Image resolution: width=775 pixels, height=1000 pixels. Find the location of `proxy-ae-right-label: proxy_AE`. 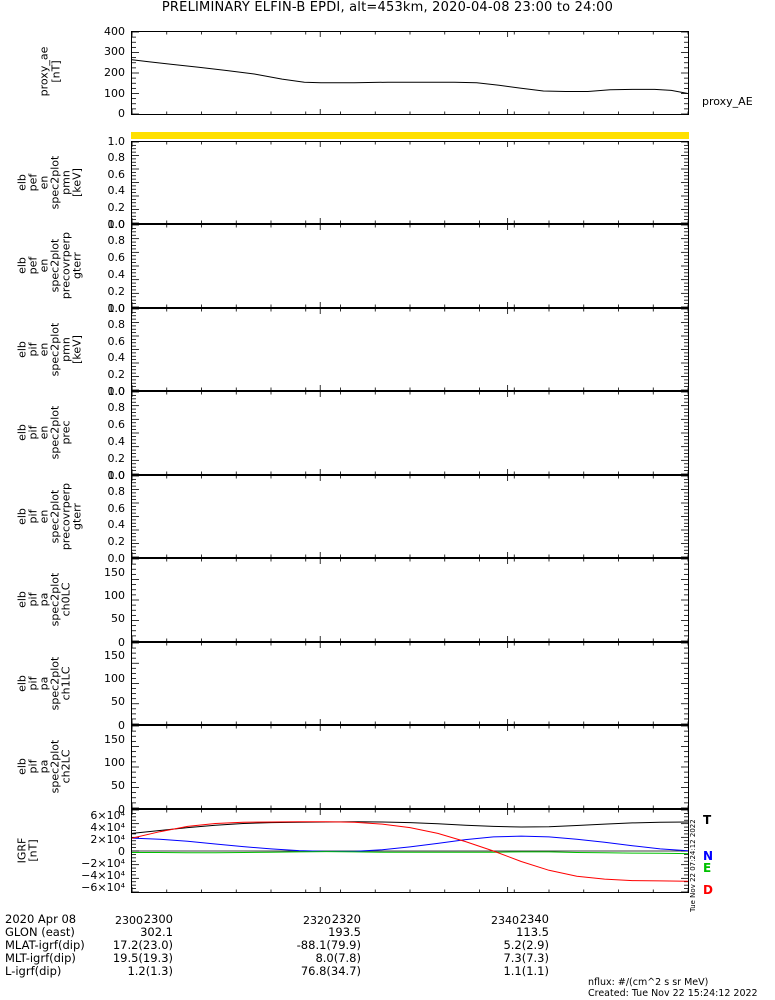

proxy-ae-right-label: proxy_AE is located at coordinates (727, 101).